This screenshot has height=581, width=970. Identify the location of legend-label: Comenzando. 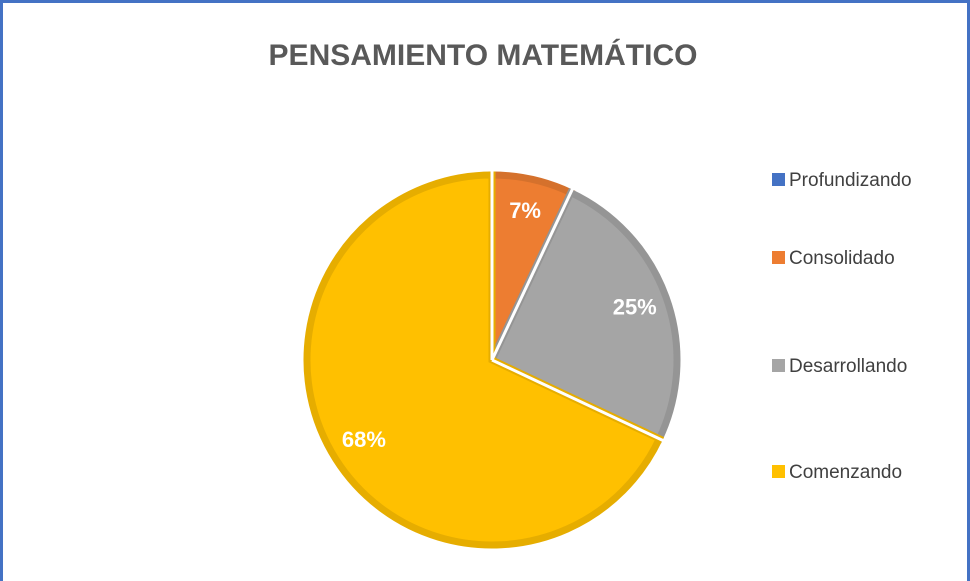
(845, 472).